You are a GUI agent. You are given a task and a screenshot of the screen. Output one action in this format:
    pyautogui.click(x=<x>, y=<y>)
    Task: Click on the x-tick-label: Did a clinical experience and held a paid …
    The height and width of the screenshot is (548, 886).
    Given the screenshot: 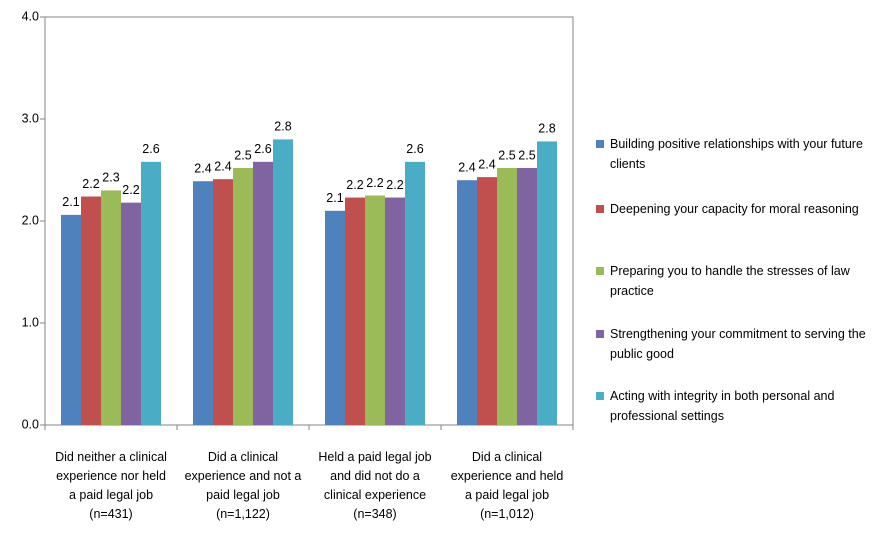 What is the action you would take?
    pyautogui.click(x=507, y=486)
    